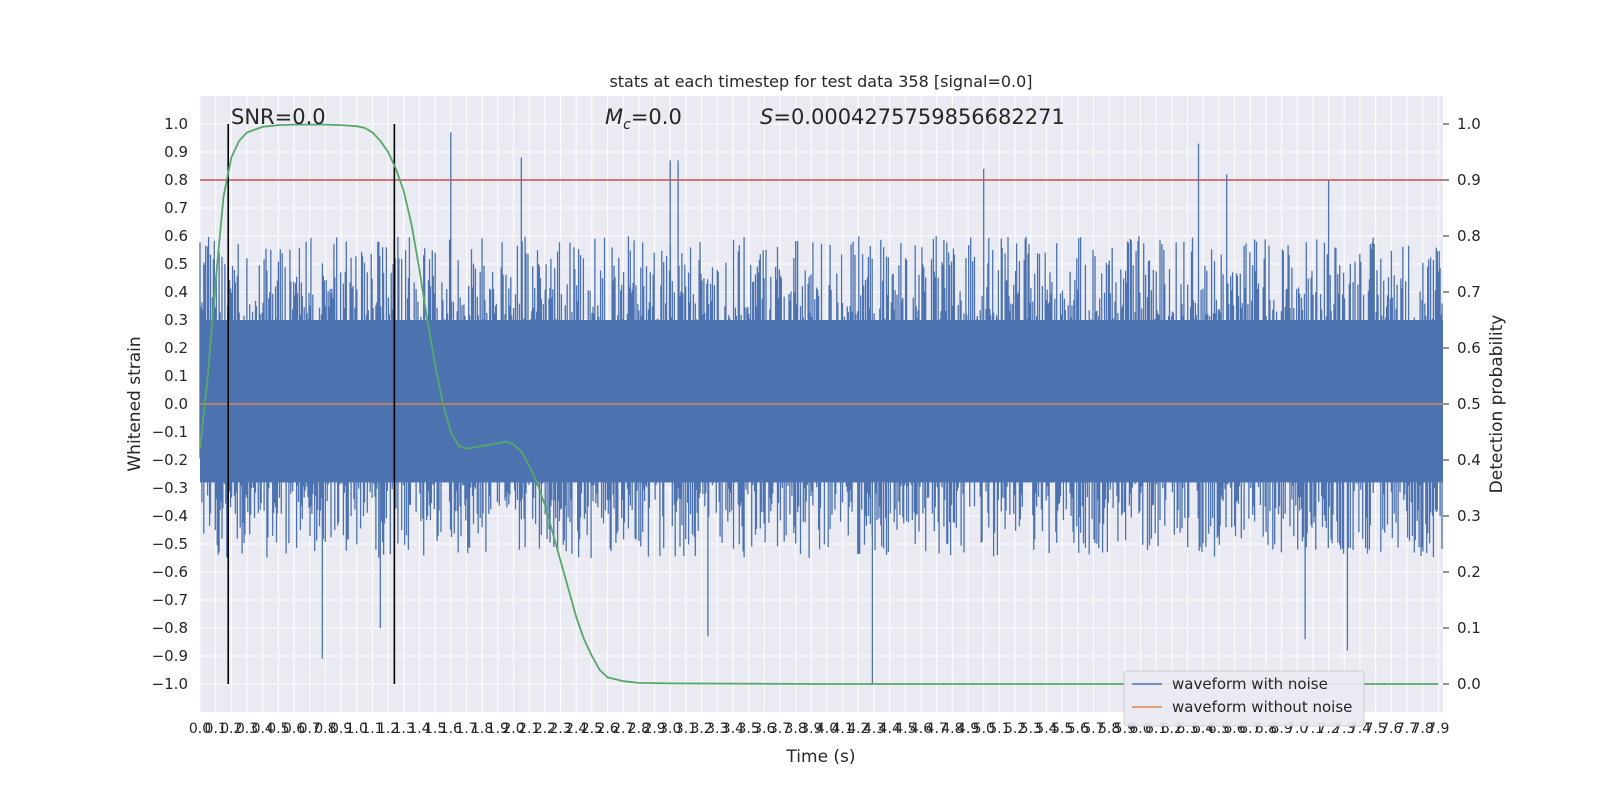 This screenshot has width=1600, height=800. What do you see at coordinates (176, 208) in the screenshot?
I see `y-tick-label: 0.7` at bounding box center [176, 208].